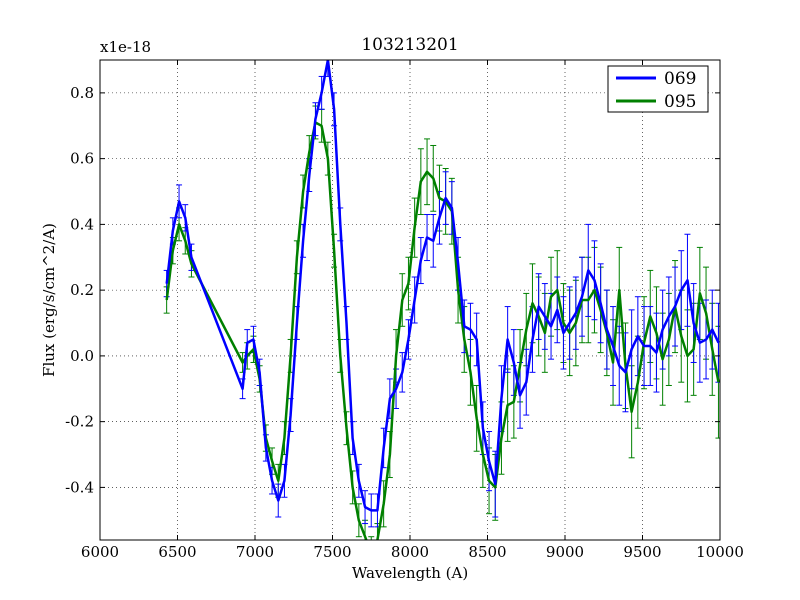  What do you see at coordinates (79, 487) in the screenshot?
I see `y-tick-label: -0.4` at bounding box center [79, 487].